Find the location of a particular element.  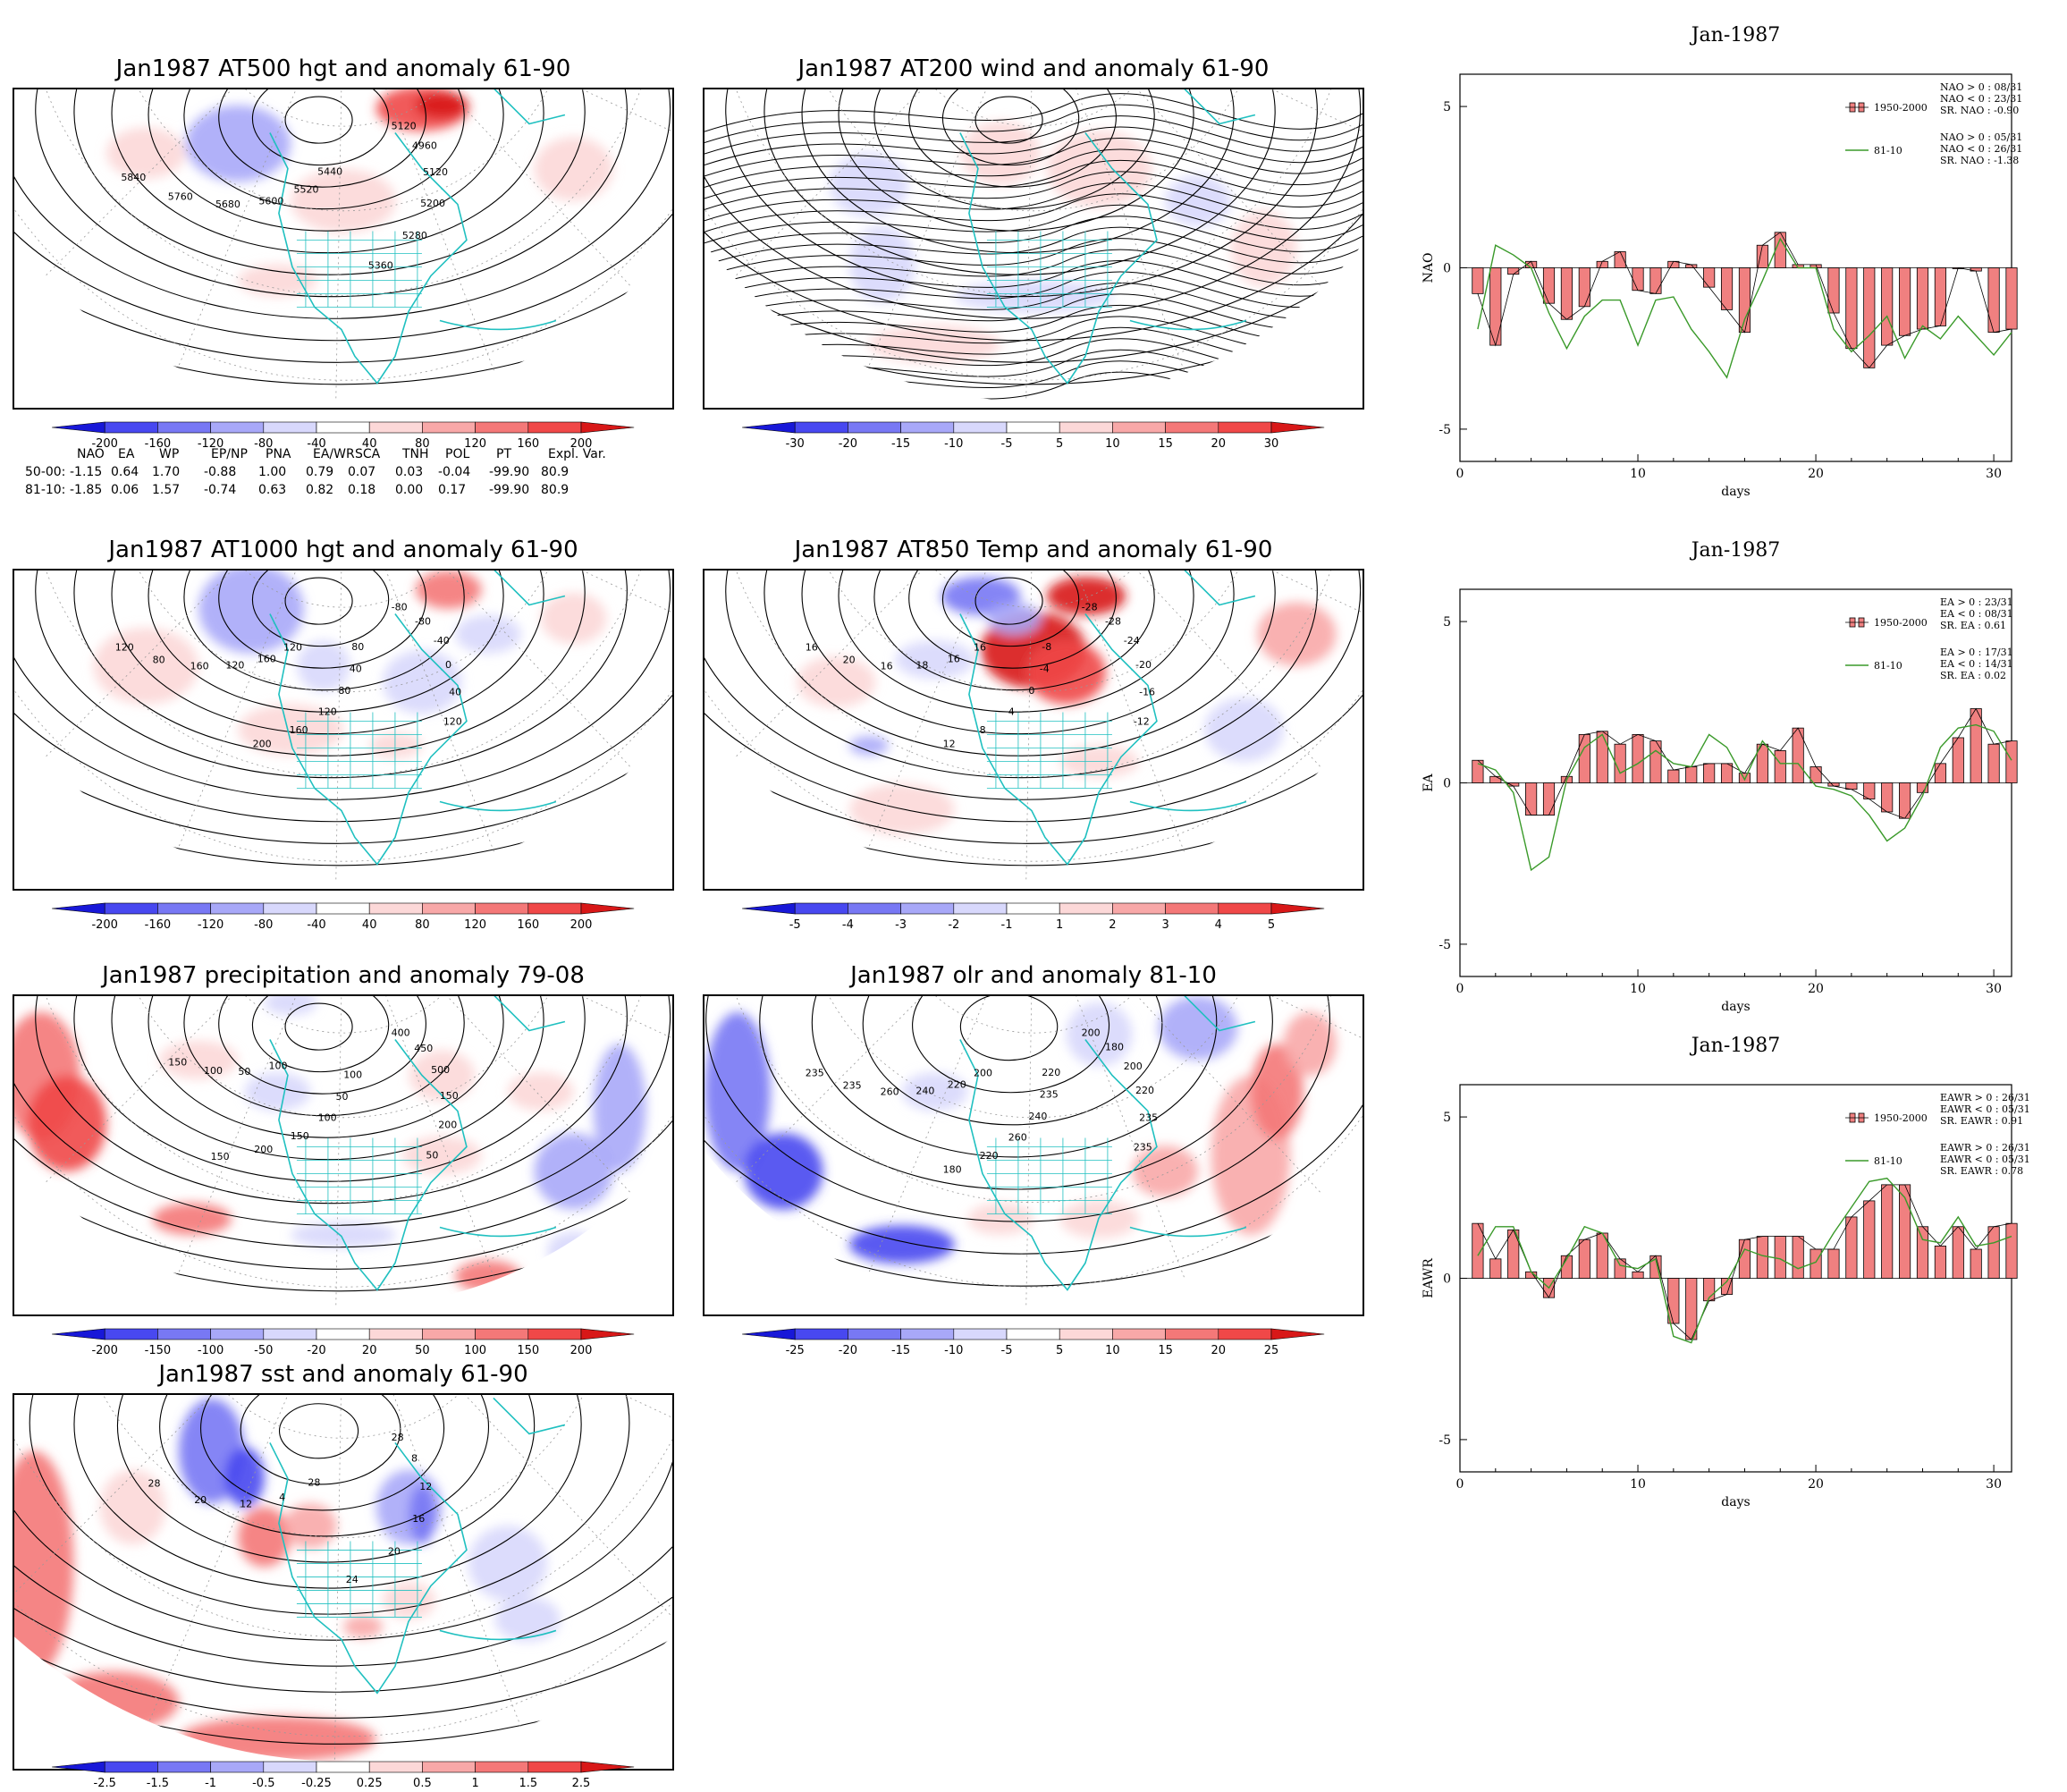

colorbar-label: 1.5 is located at coordinates (528, 1783).